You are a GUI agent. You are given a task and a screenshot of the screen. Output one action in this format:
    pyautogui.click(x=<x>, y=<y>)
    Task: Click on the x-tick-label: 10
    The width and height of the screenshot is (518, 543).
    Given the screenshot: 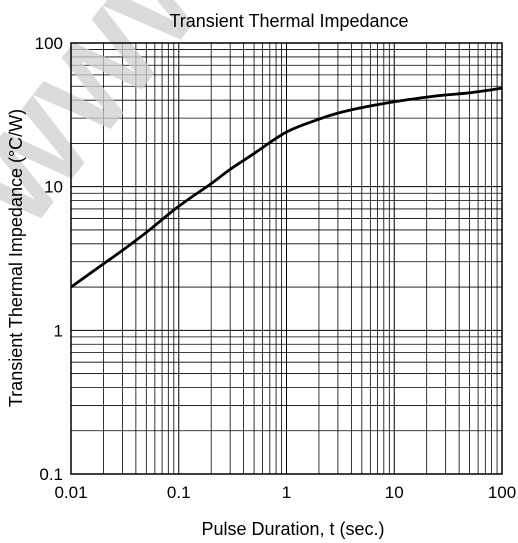 What is the action you would take?
    pyautogui.click(x=394, y=492)
    